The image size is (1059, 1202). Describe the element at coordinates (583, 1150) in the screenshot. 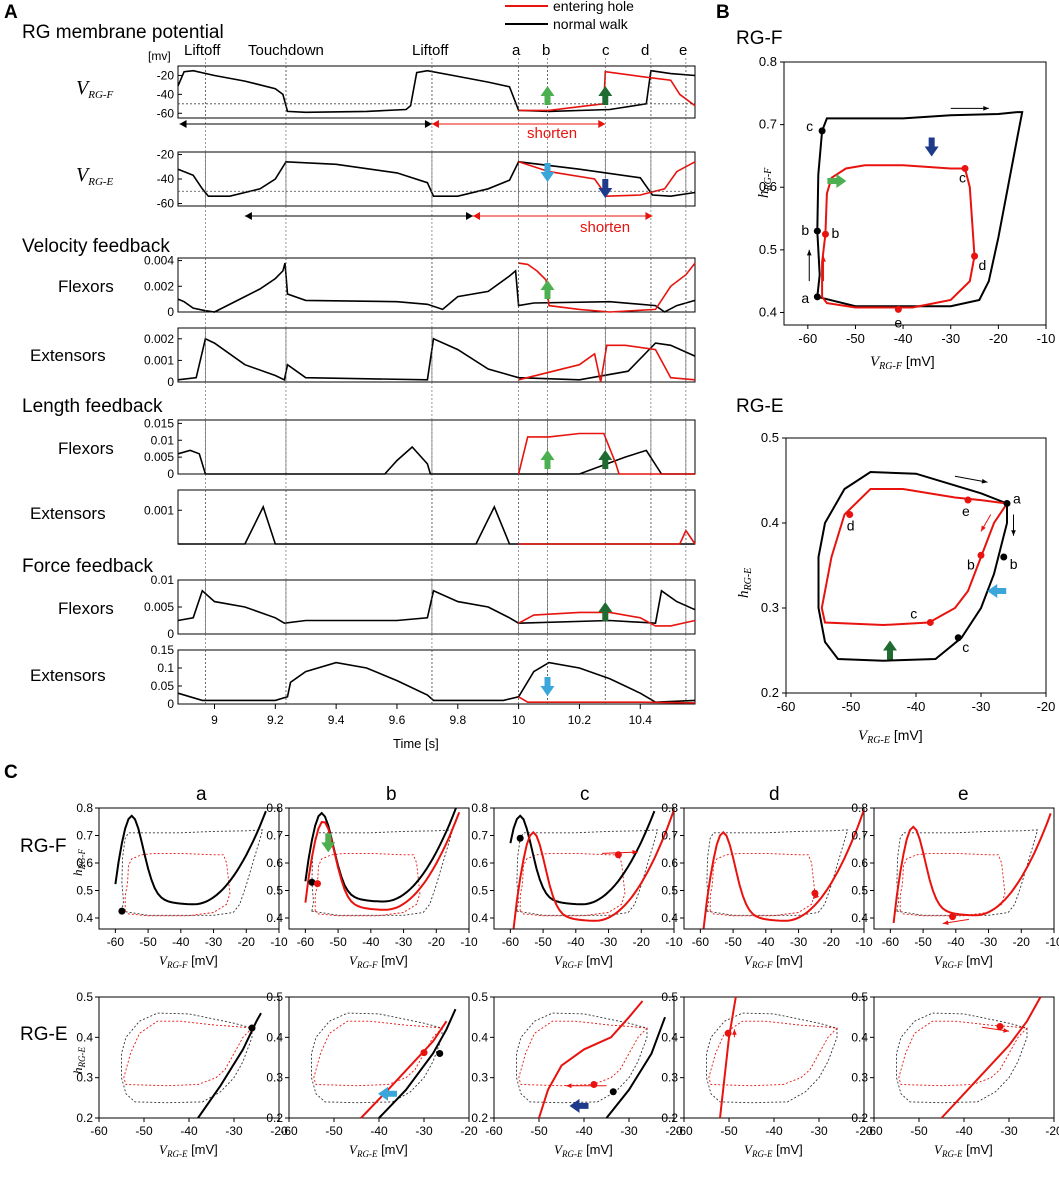

I see `c-xlabel: VRG-E [mV]` at that location.